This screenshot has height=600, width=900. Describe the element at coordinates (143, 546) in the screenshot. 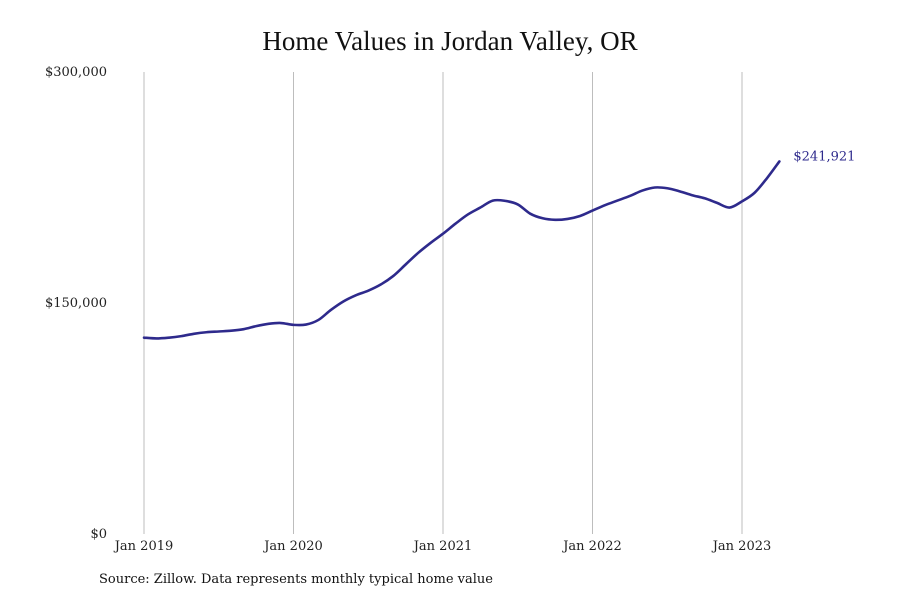

I see `x-tick-label: Jan 2019` at that location.